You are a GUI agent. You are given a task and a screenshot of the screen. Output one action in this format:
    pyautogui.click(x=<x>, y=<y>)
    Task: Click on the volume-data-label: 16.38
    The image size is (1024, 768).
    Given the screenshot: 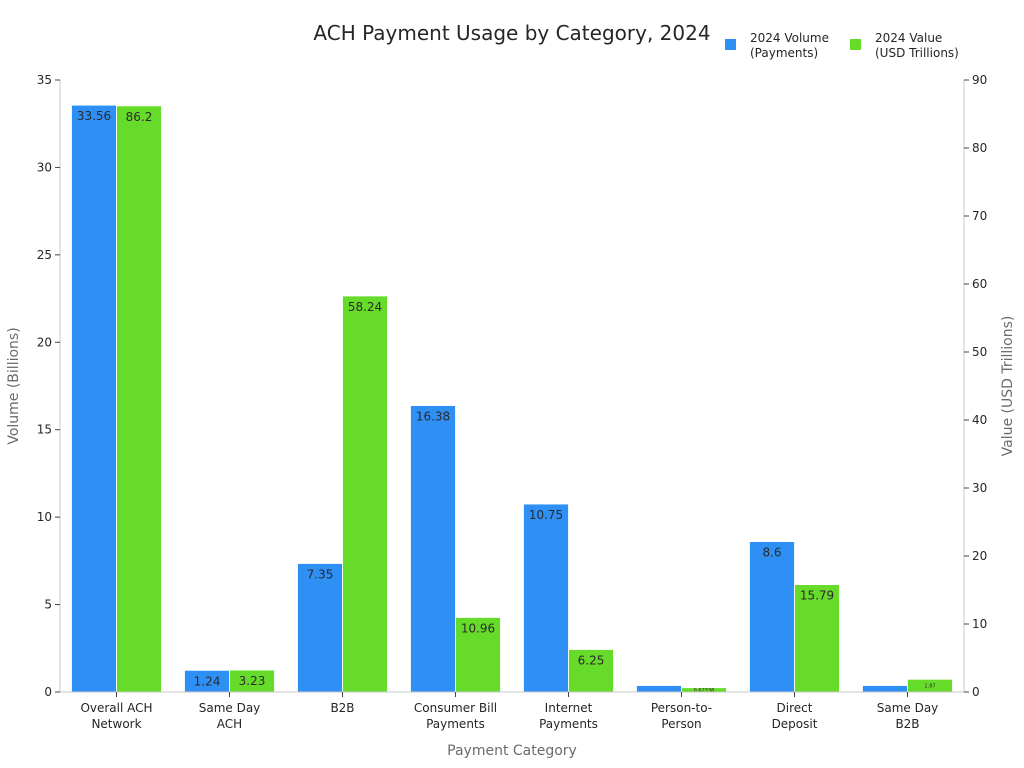 What is the action you would take?
    pyautogui.click(x=433, y=417)
    